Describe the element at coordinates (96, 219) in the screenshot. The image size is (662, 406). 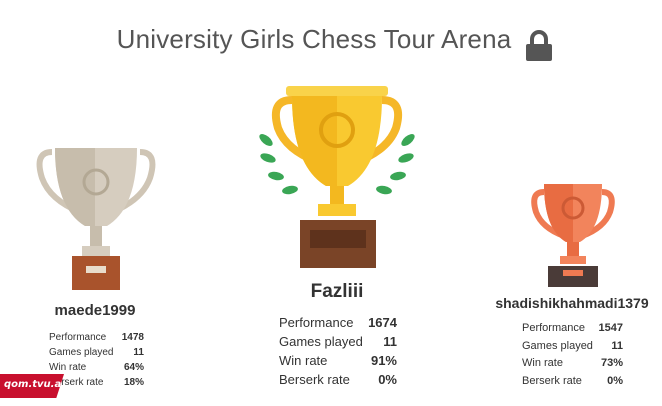
I see `silver-trophy` at that location.